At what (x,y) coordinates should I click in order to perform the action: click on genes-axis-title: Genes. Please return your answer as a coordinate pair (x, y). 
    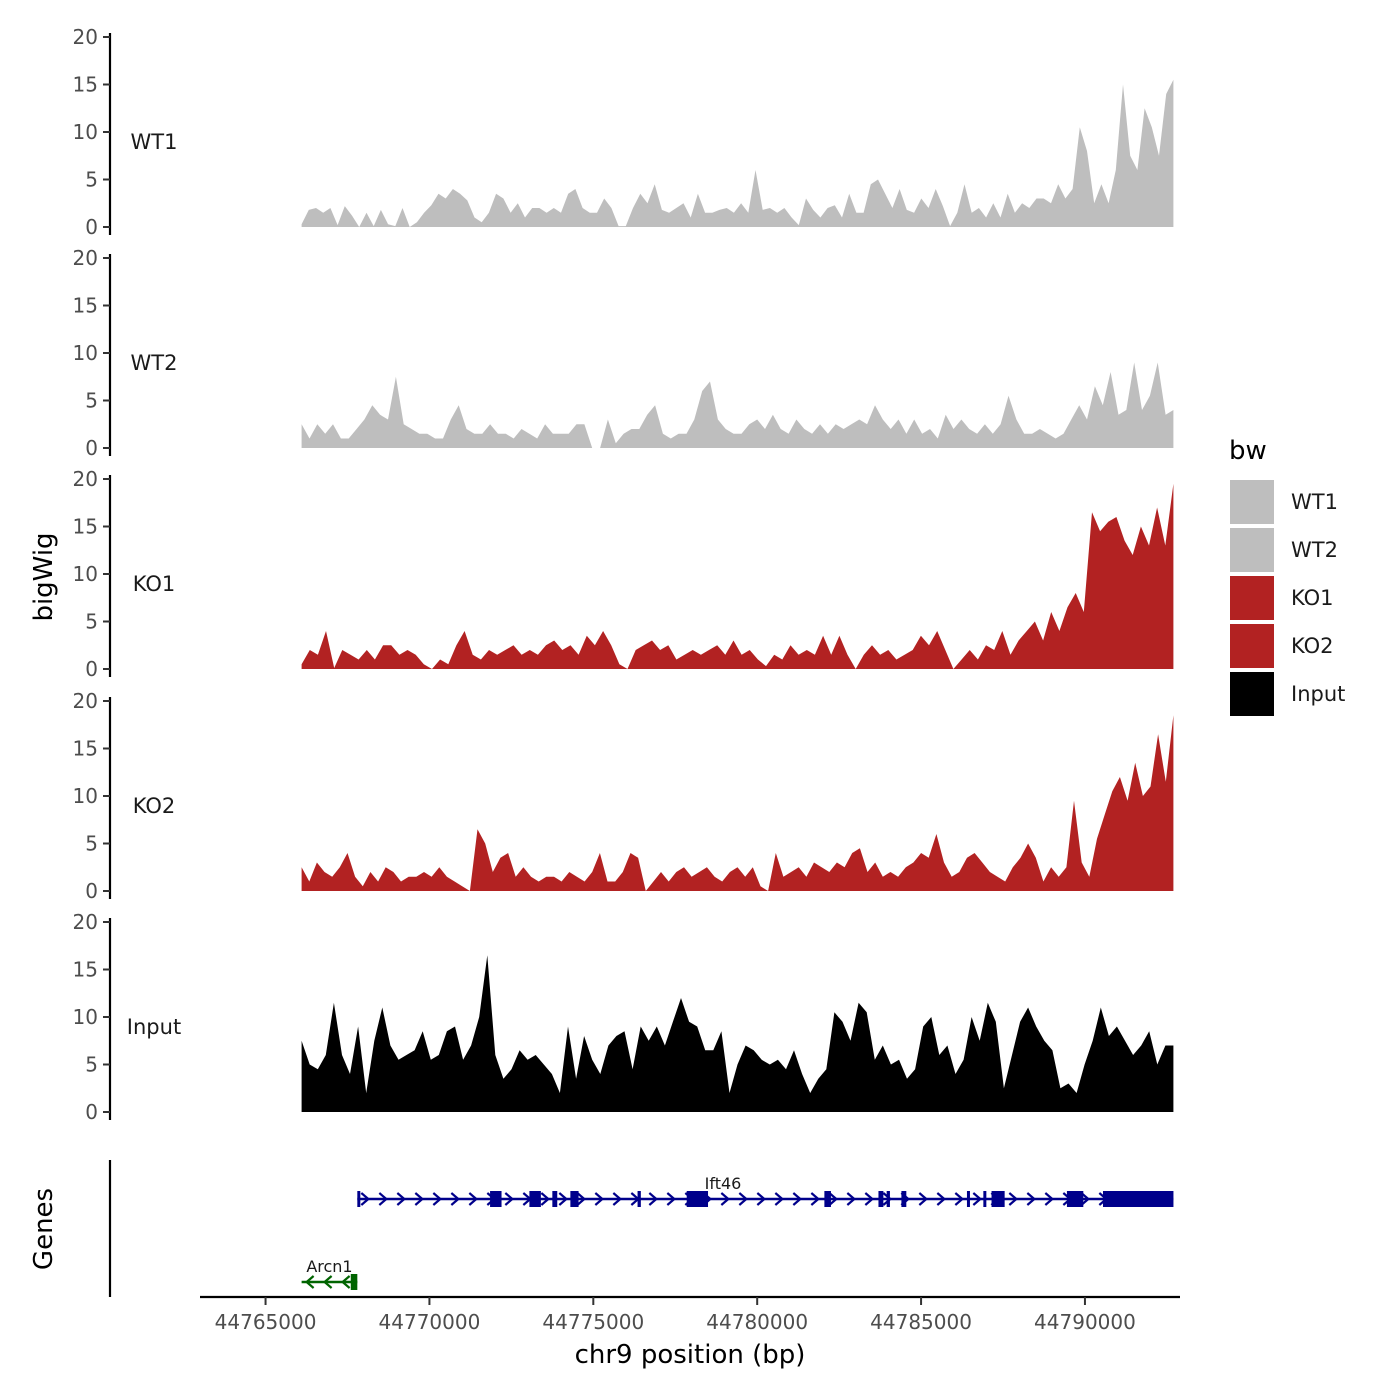
    Looking at the image, I should click on (44, 1229).